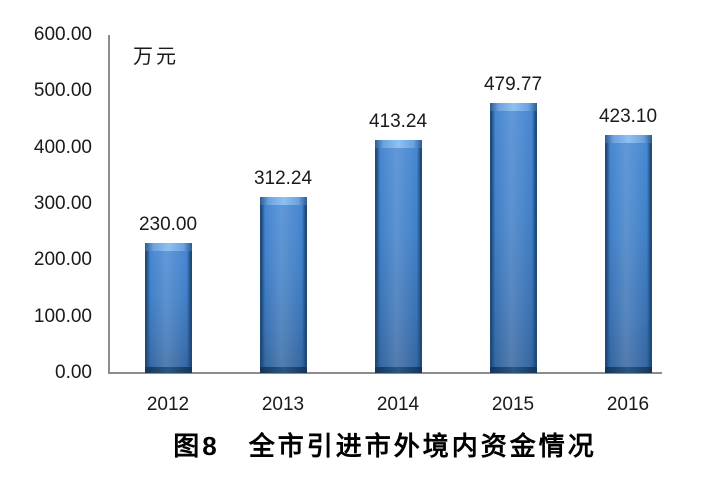 The height and width of the screenshot is (489, 705). I want to click on x-axis-tick-label: 2016, so click(628, 404).